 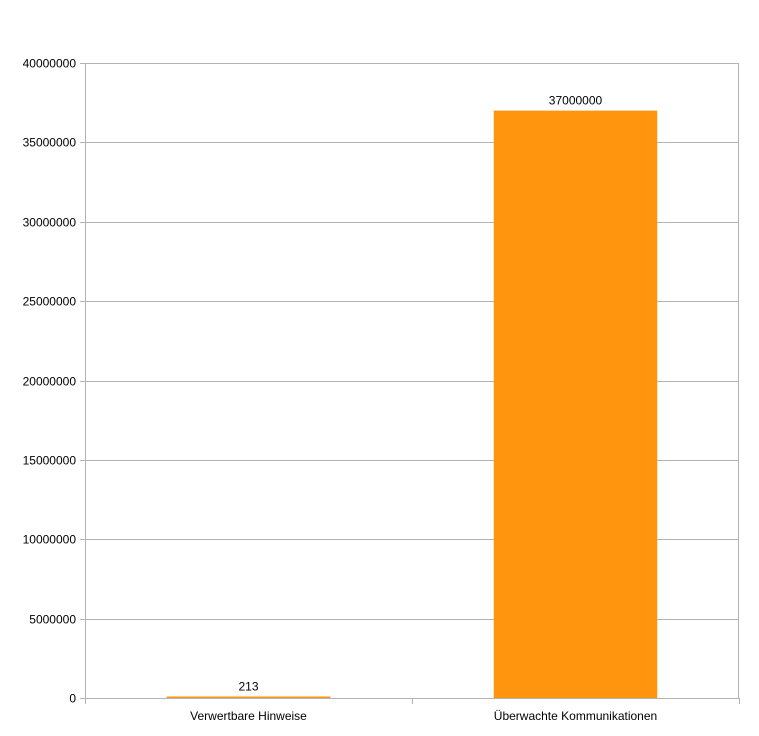 What do you see at coordinates (50, 382) in the screenshot?
I see `y-tick-label: 20000000` at bounding box center [50, 382].